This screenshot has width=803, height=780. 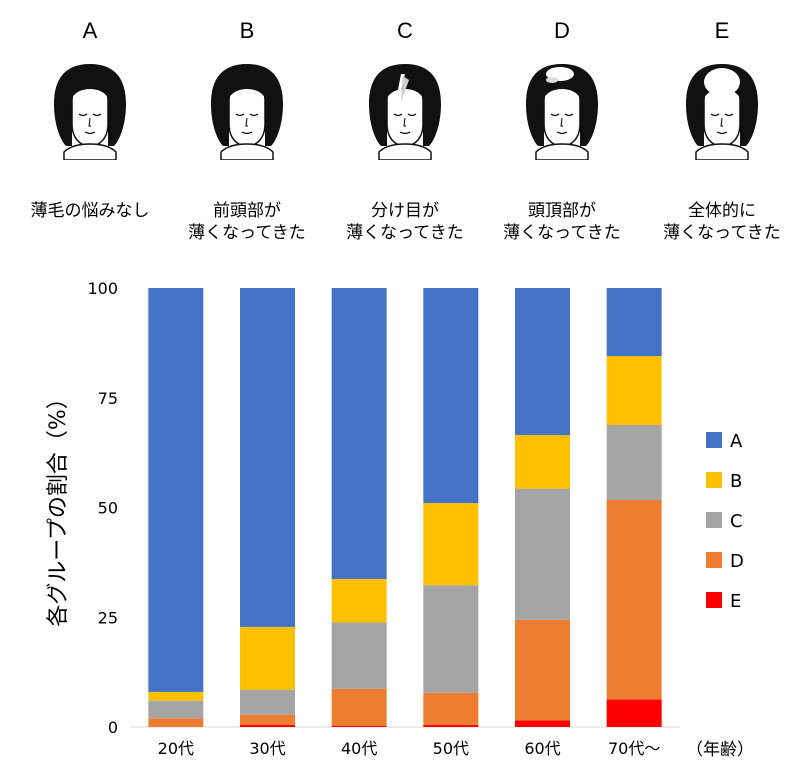 I want to click on group-caption: 薄毛の悩みなし, so click(x=90, y=211).